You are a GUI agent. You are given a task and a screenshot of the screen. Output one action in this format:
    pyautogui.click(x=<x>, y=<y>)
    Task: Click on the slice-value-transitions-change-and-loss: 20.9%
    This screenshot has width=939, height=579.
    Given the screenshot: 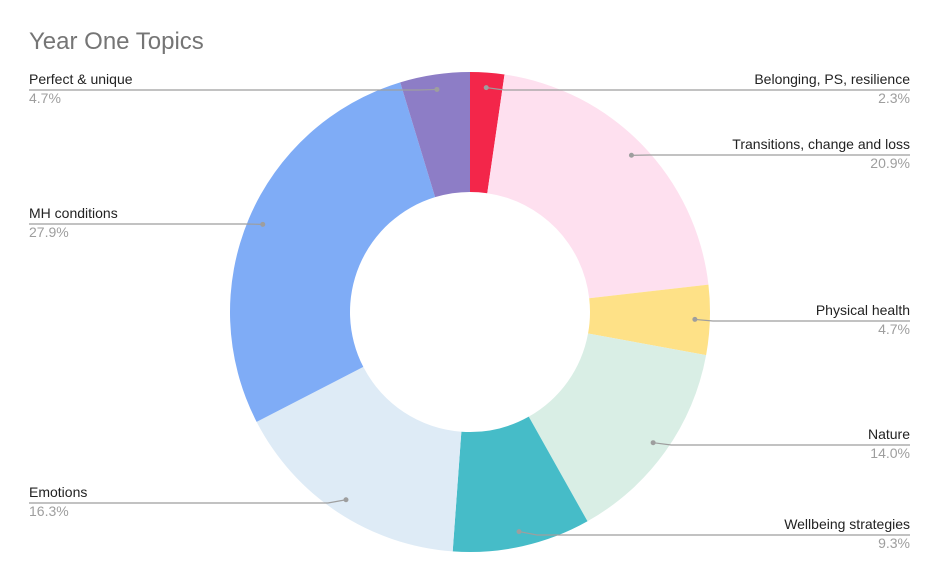 What is the action you would take?
    pyautogui.click(x=890, y=163)
    